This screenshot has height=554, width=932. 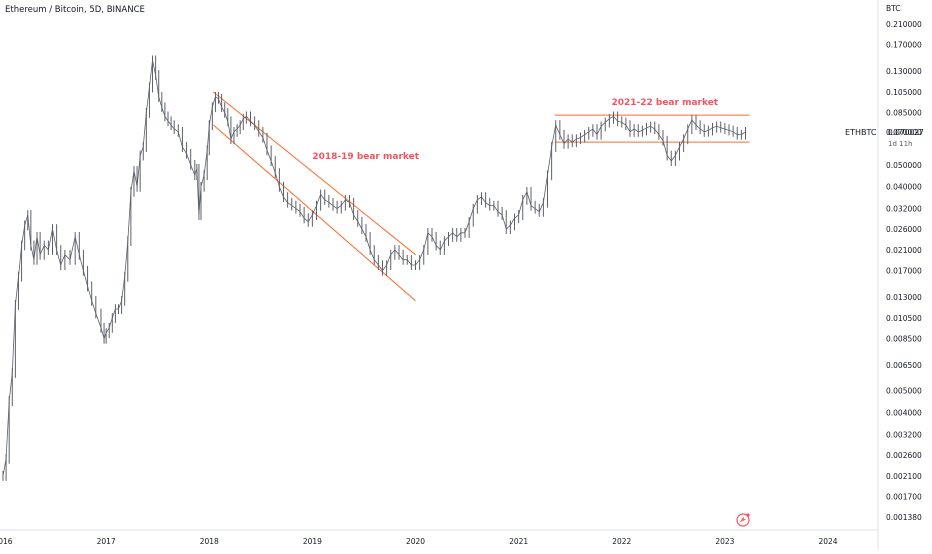 I want to click on y-tick-label: 0.032000, so click(x=904, y=209).